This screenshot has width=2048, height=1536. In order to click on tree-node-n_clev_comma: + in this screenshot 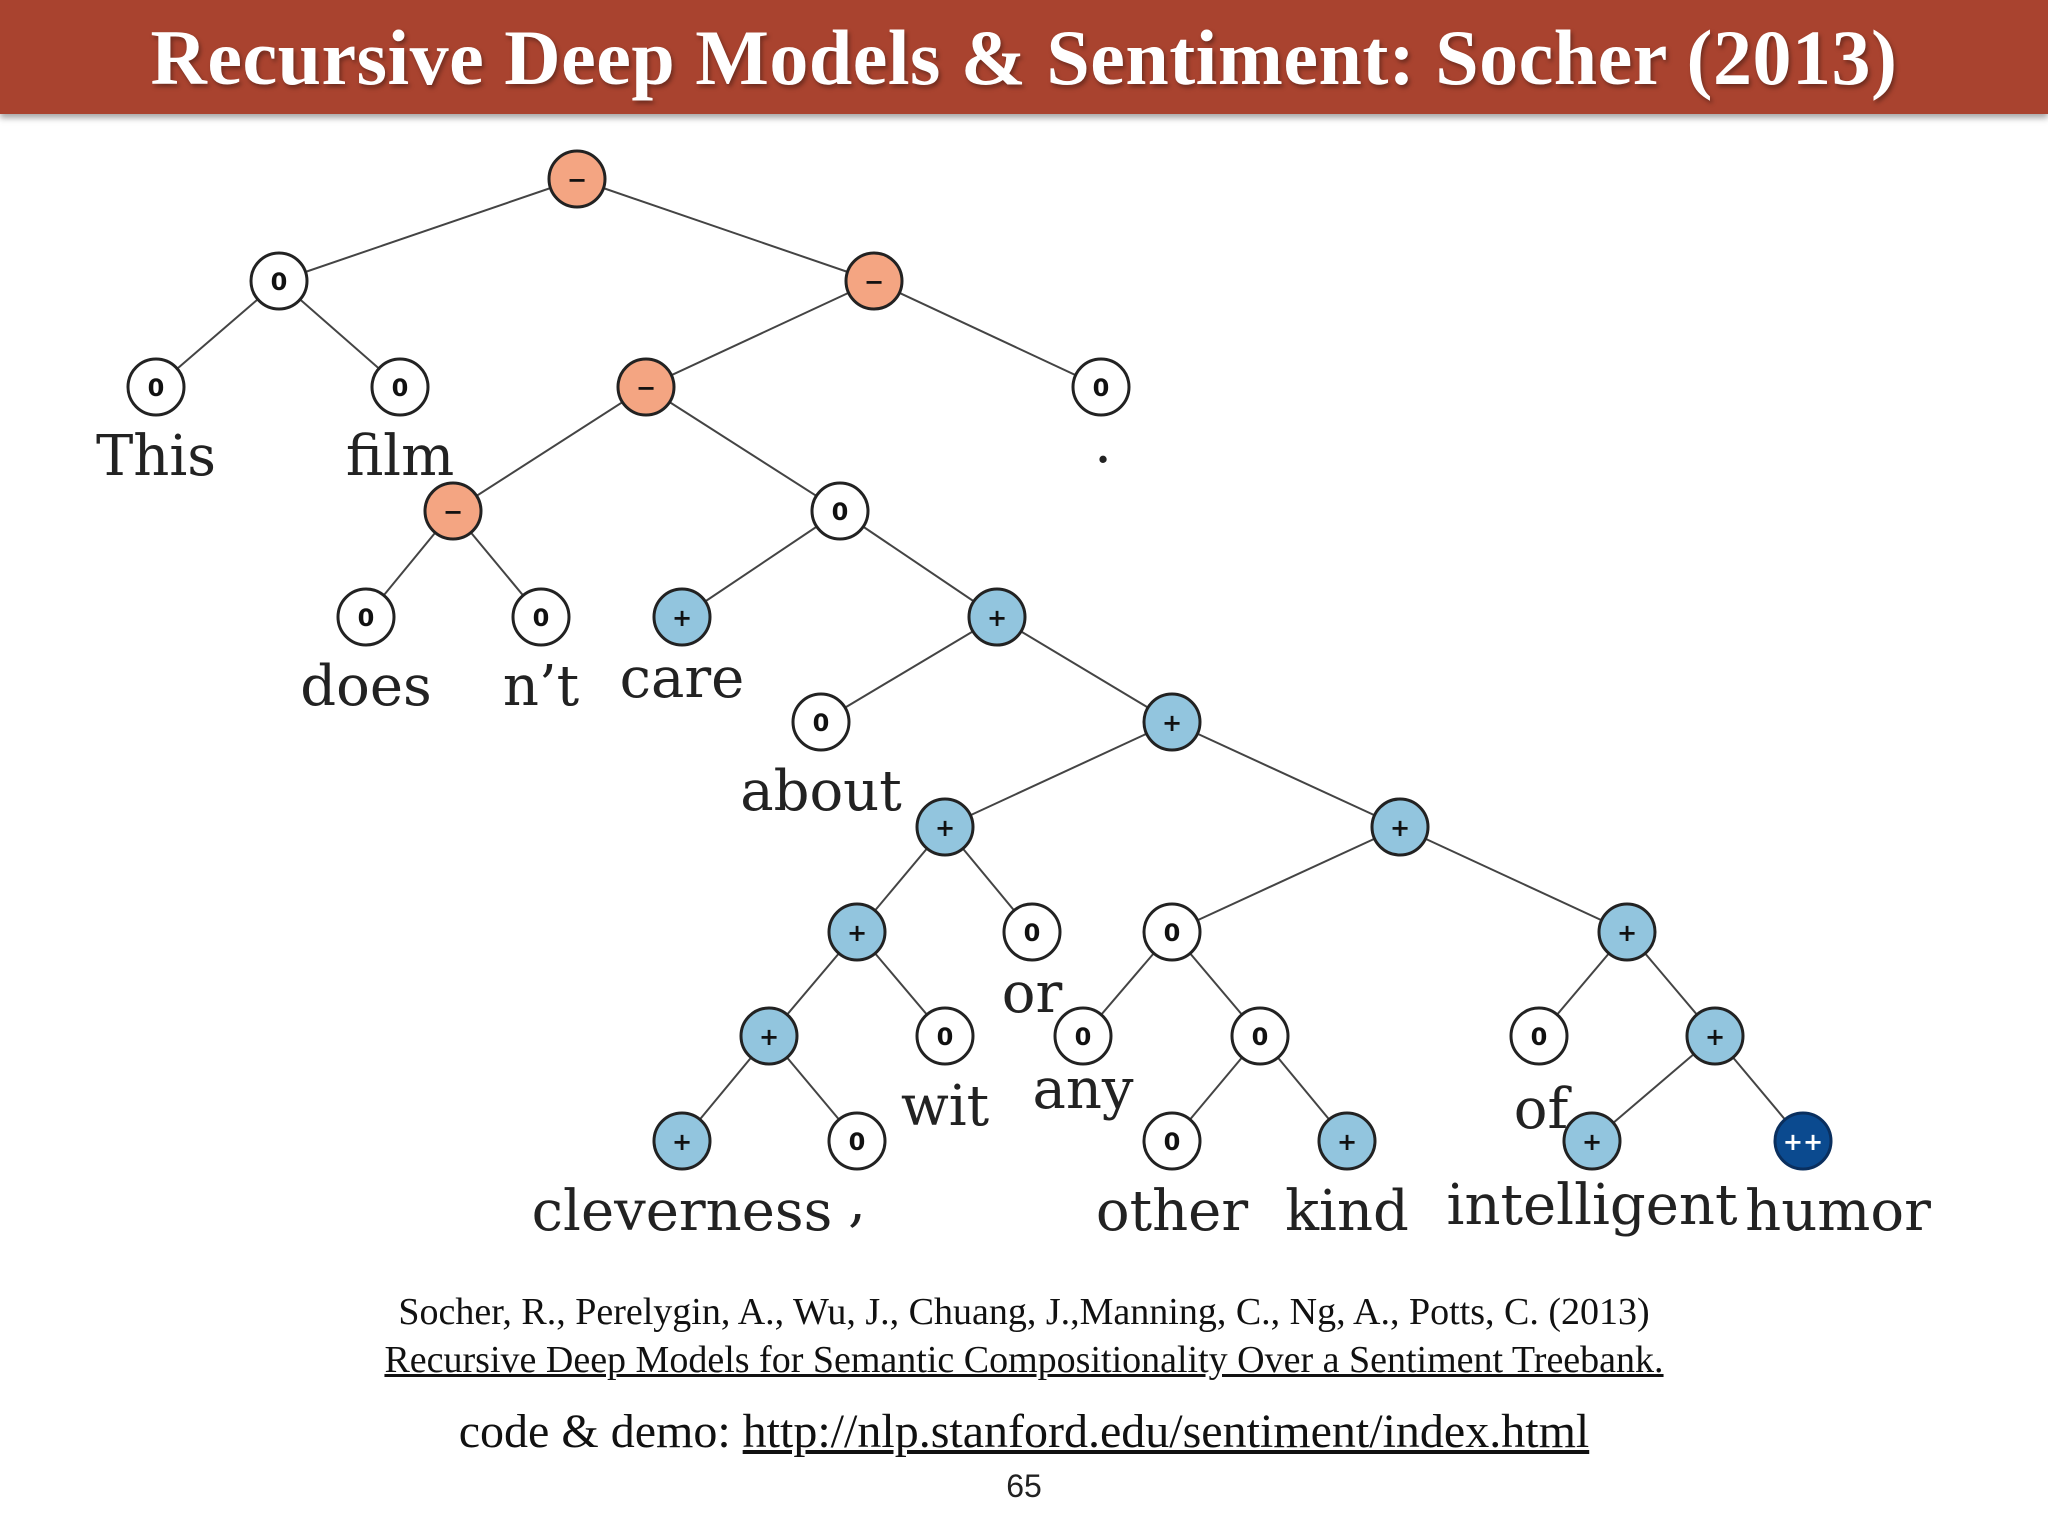, I will do `click(769, 1036)`.